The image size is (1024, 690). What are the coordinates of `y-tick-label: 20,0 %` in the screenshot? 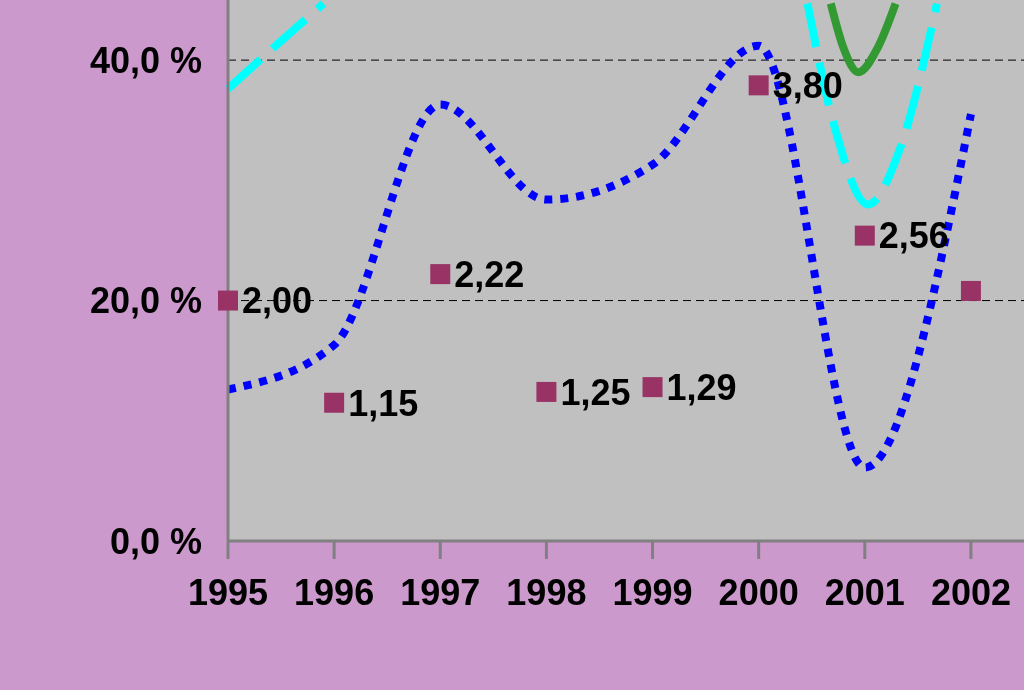 It's located at (145, 301).